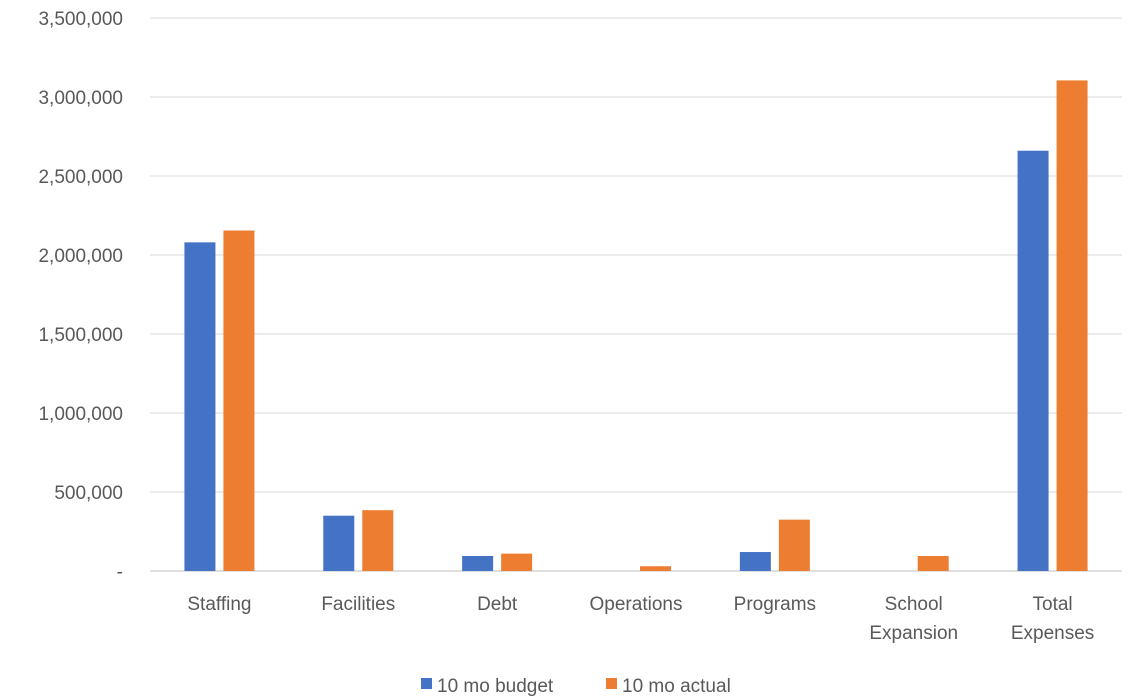 The width and height of the screenshot is (1139, 699). I want to click on y-tick-label: 3,500,000, so click(80, 19).